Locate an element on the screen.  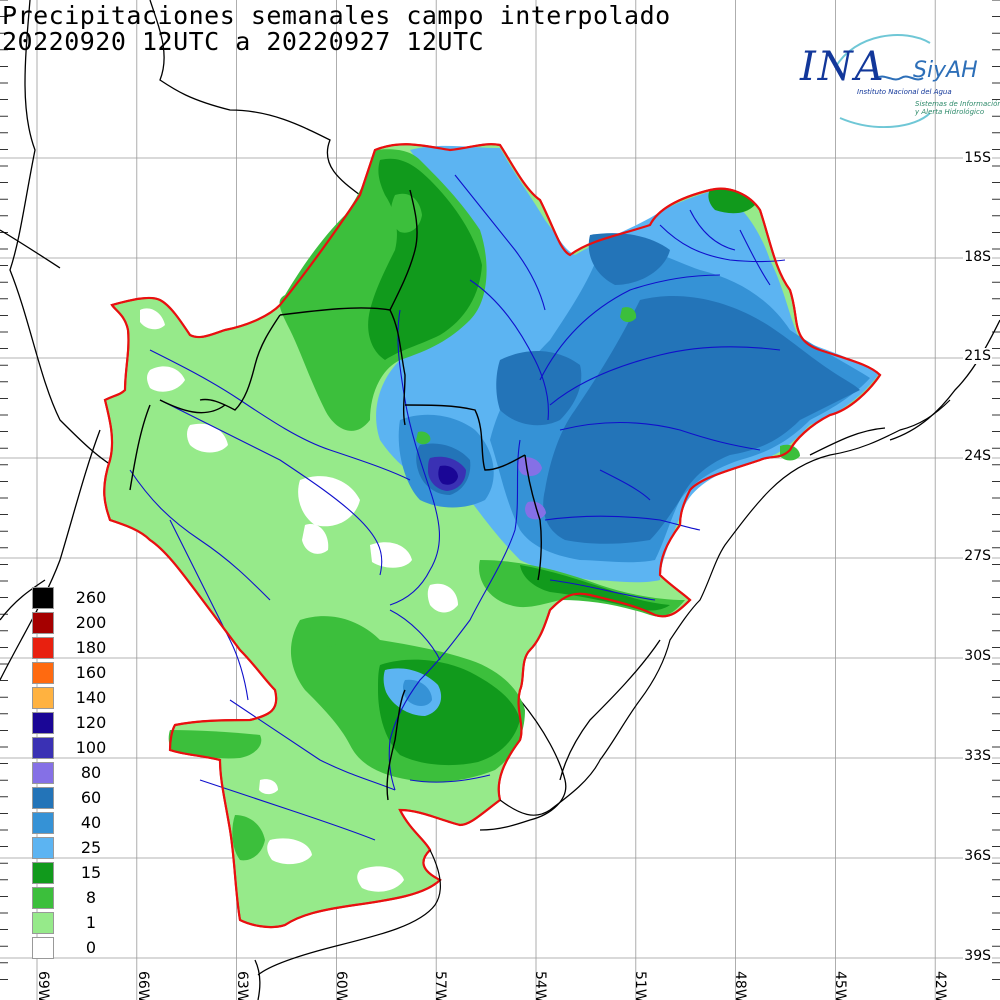
lon-label-54w: 54W is located at coordinates (540, 985).